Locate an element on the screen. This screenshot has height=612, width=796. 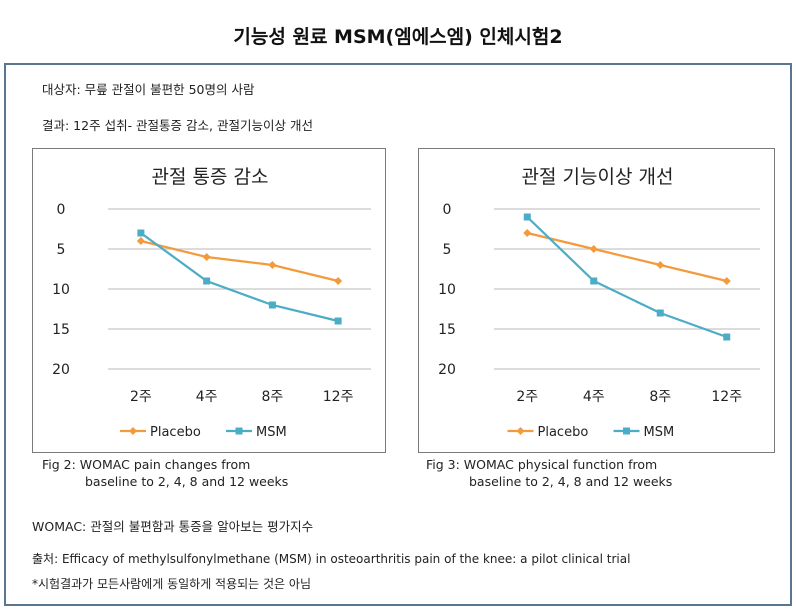
womac-definition: WOMAC: 관절의 불편함과 통증을 알아보는 평가지수 is located at coordinates (173, 526).